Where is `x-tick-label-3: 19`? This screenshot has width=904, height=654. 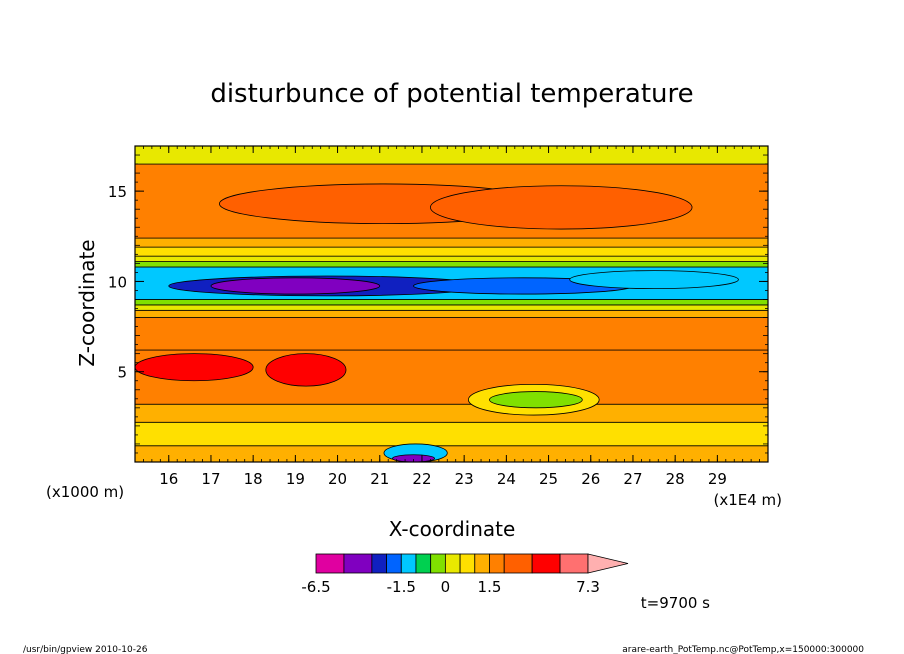
x-tick-label-3: 19 is located at coordinates (295, 479).